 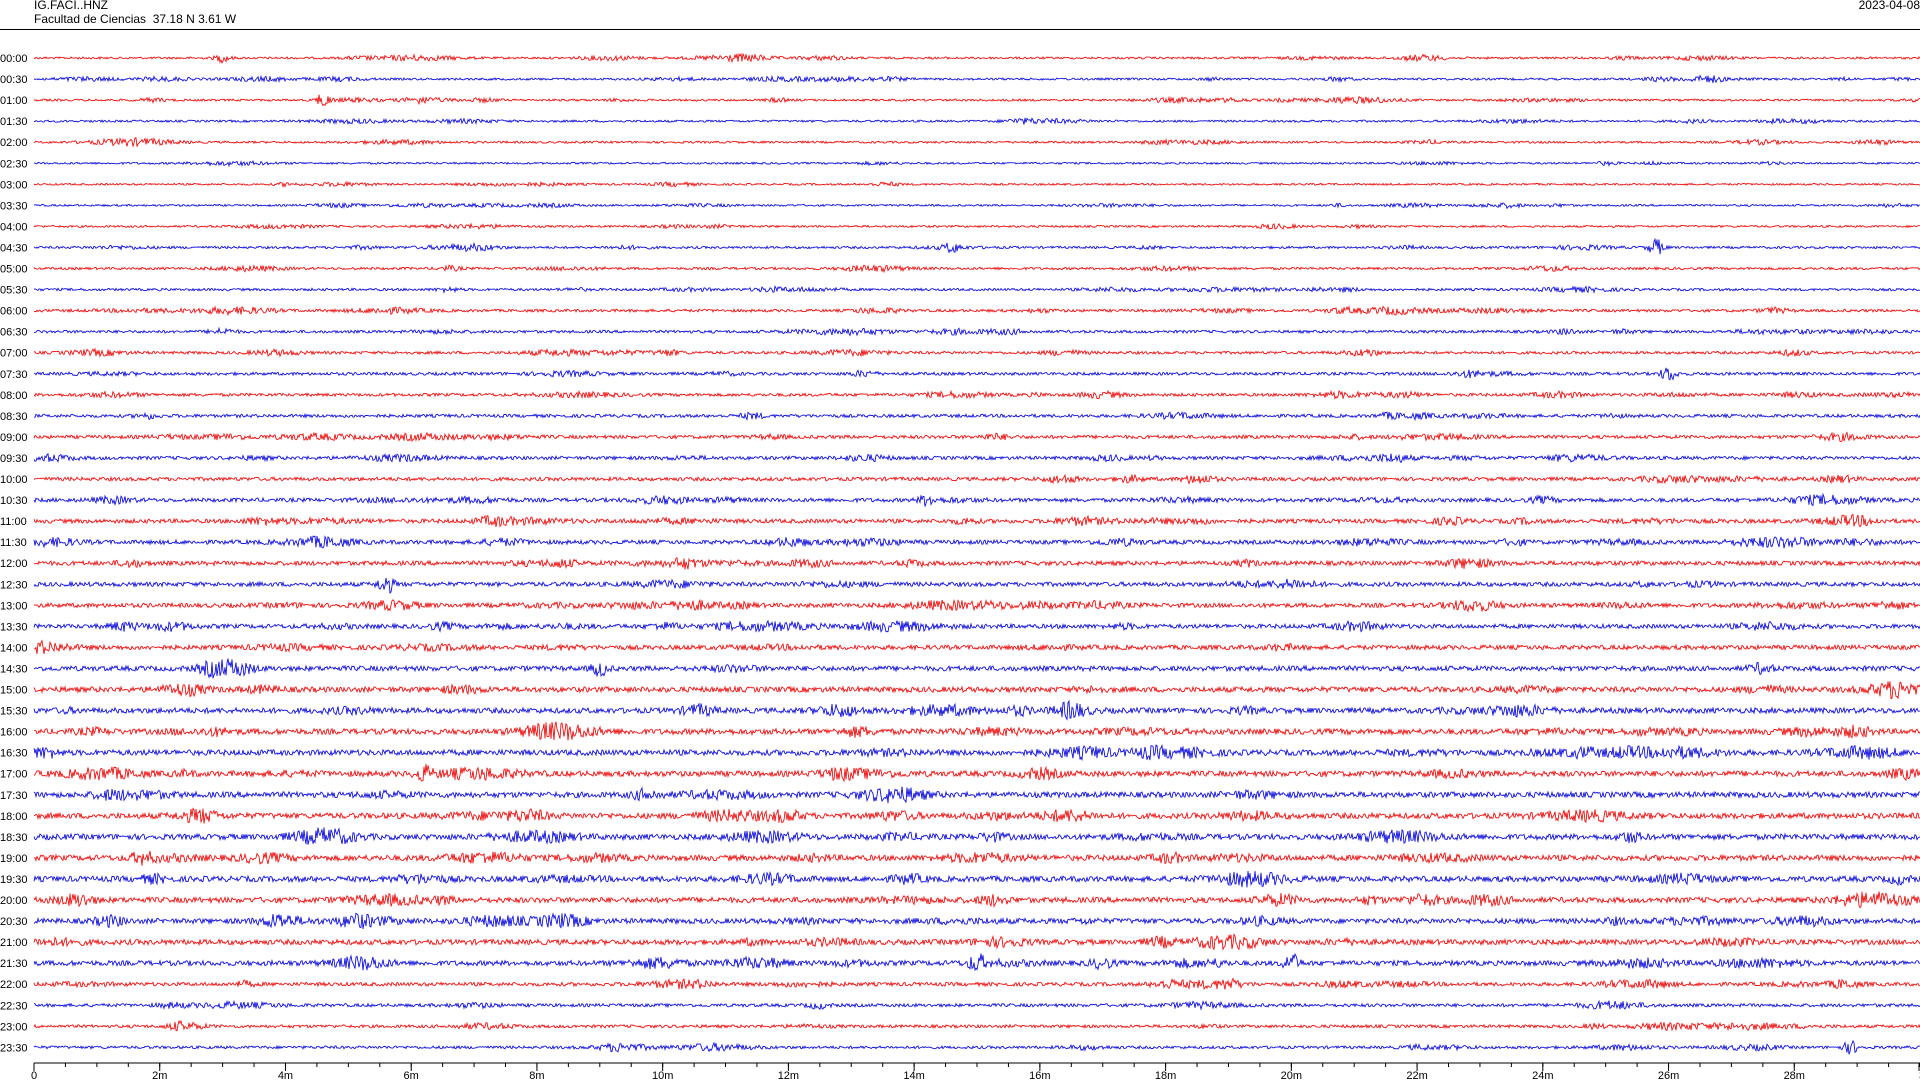 What do you see at coordinates (14, 606) in the screenshot?
I see `row-label: 13:00` at bounding box center [14, 606].